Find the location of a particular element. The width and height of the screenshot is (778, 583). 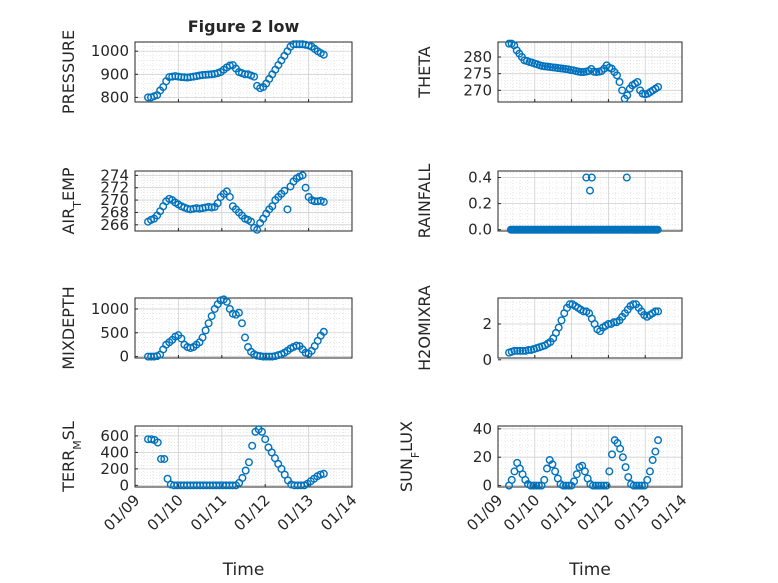

y-tick-label: 500 is located at coordinates (114, 333).